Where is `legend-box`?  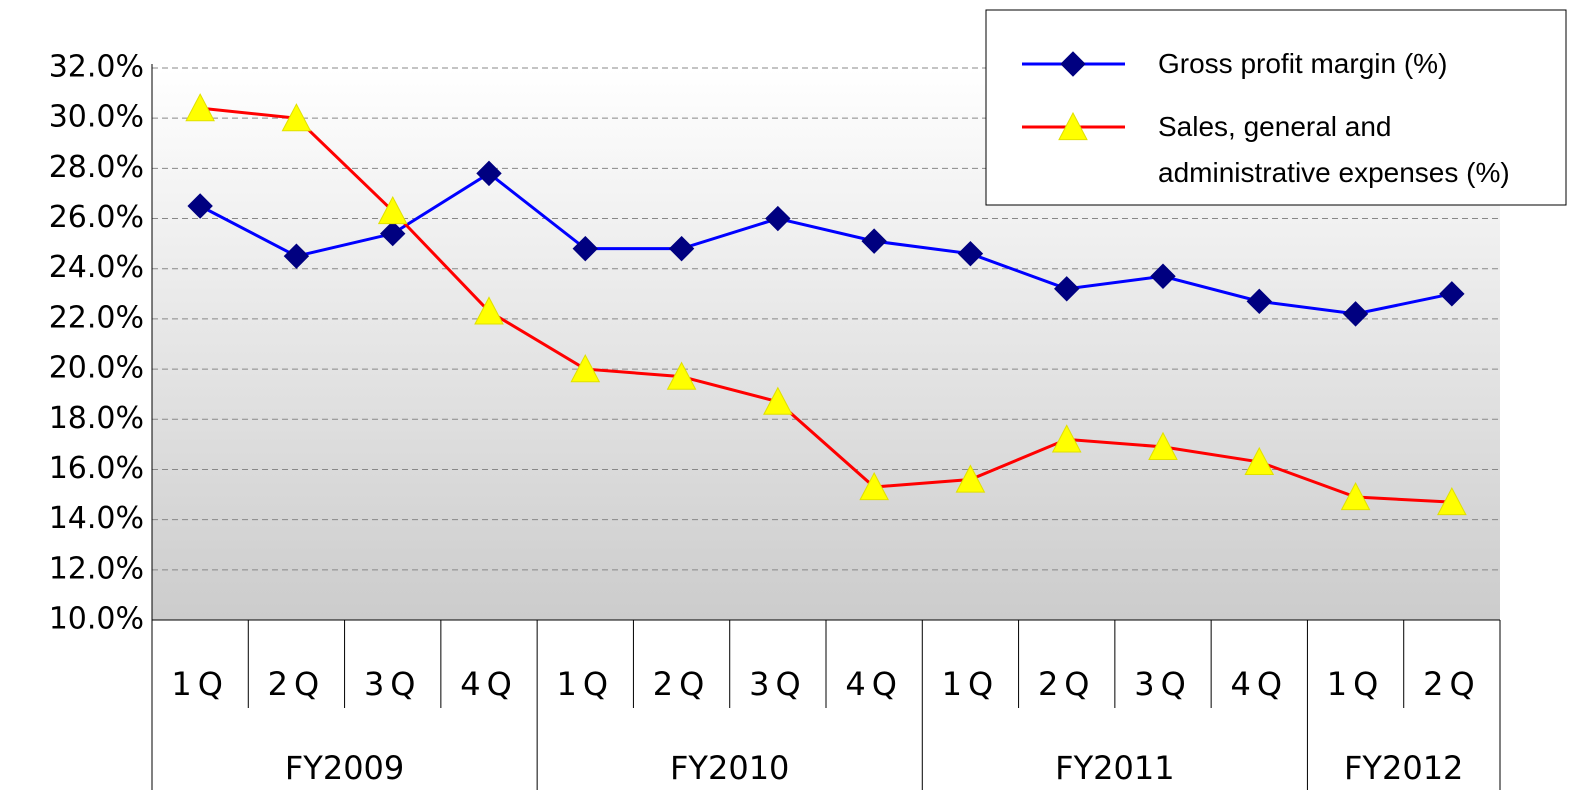
legend-box is located at coordinates (1276, 107).